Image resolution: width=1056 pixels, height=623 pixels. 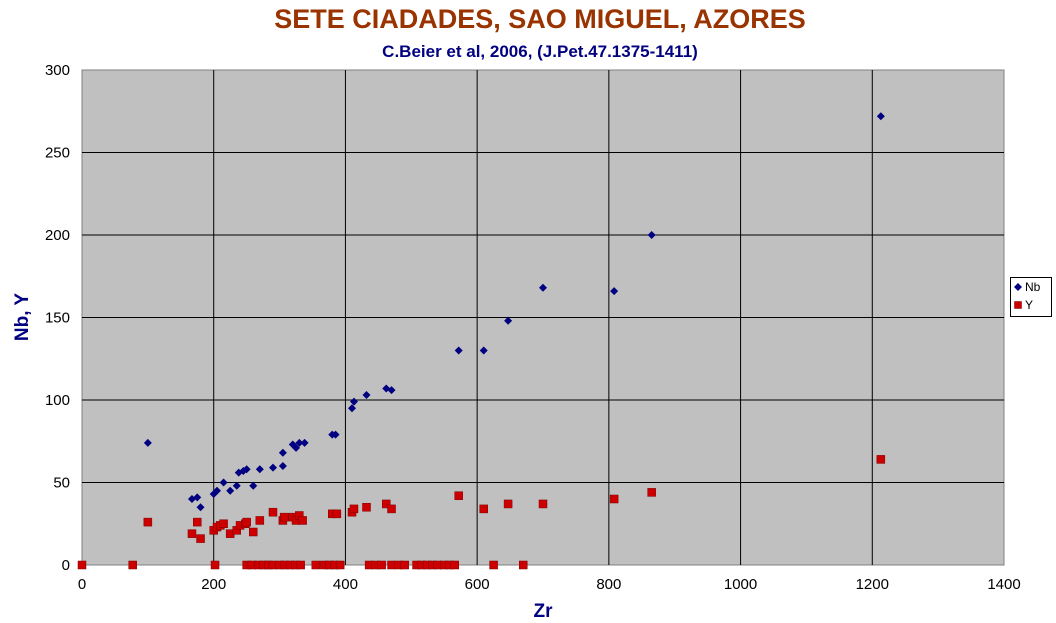 I want to click on x-tick-label: 1000, so click(x=740, y=584).